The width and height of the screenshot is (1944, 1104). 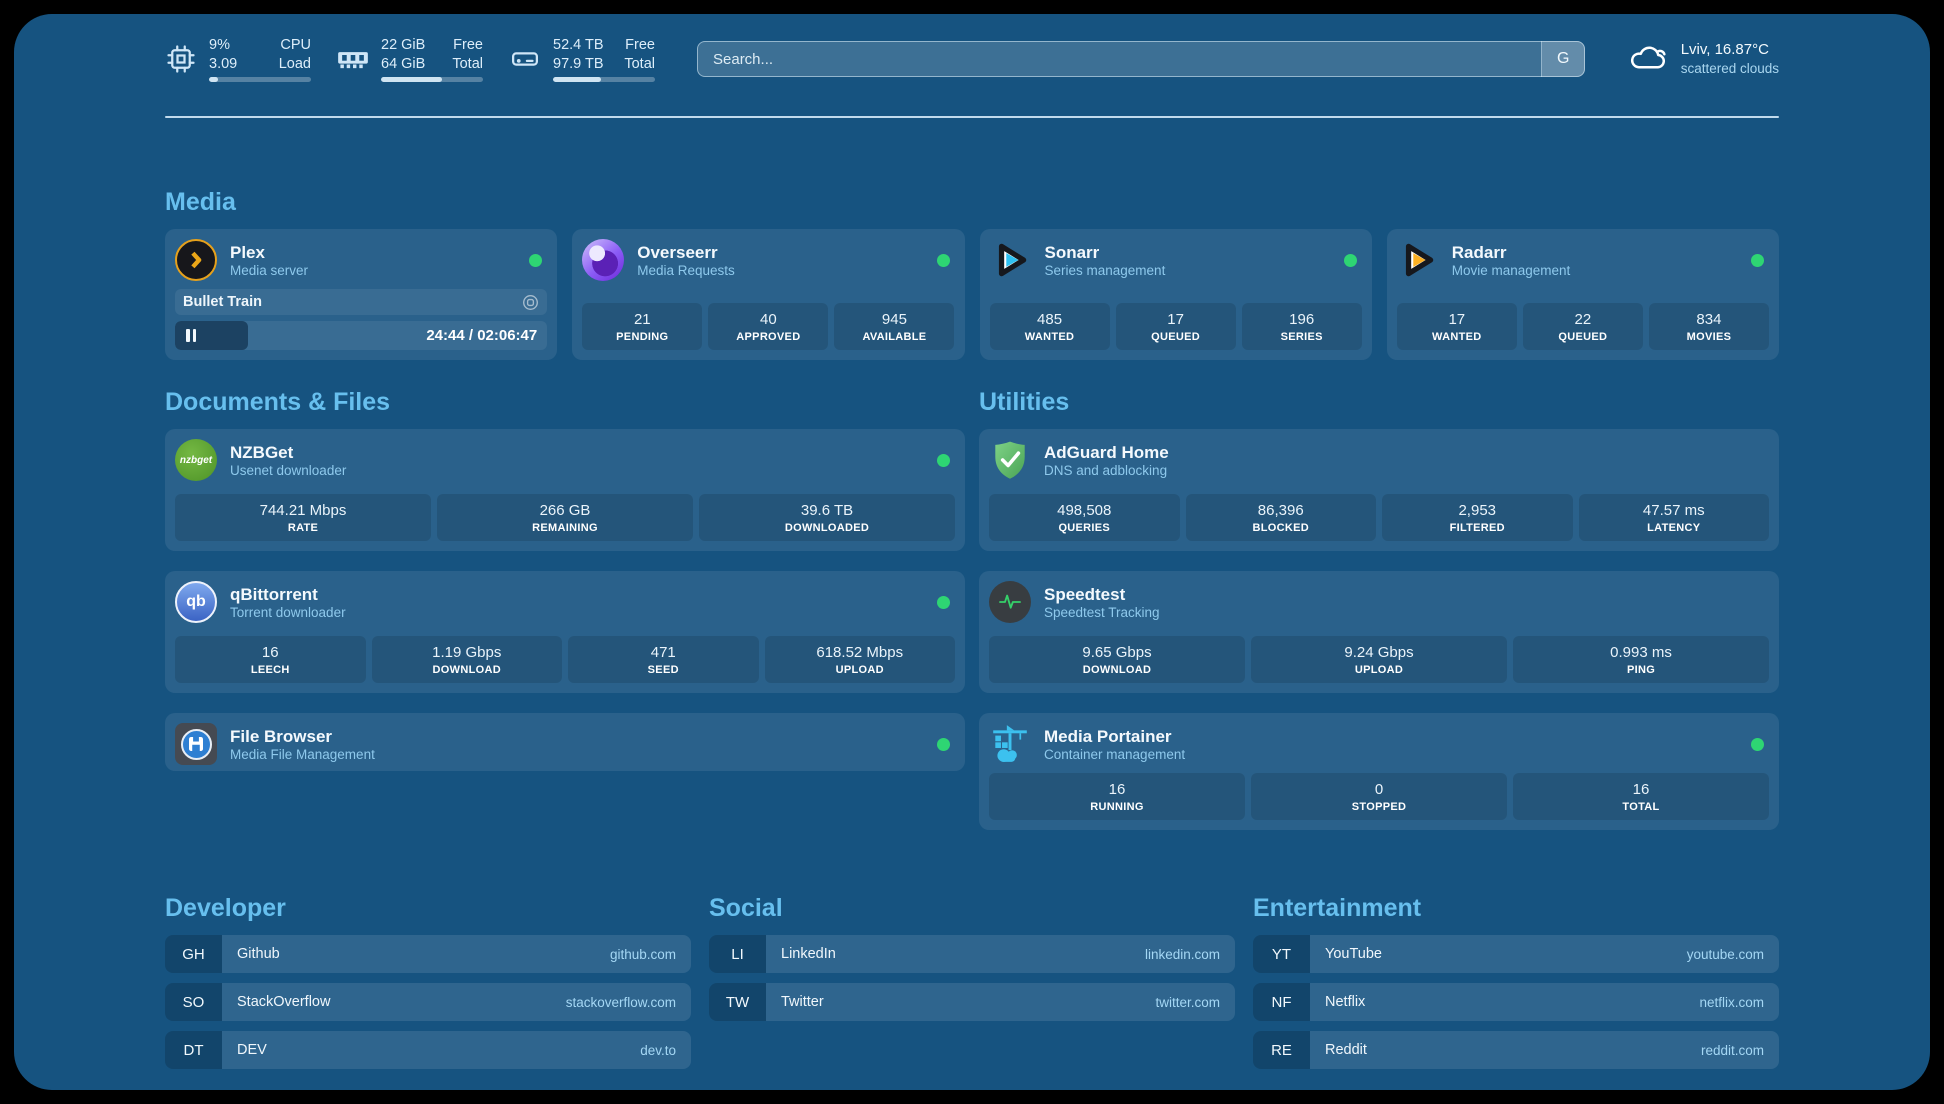 What do you see at coordinates (972, 1002) in the screenshot?
I see `bookmark-twitter: TW Twitter twitter.com` at bounding box center [972, 1002].